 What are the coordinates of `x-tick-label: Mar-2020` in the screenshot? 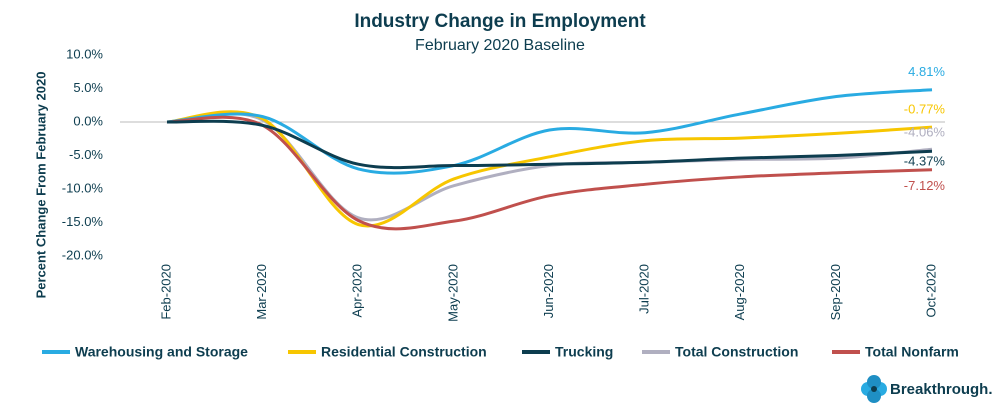 It's located at (261, 292).